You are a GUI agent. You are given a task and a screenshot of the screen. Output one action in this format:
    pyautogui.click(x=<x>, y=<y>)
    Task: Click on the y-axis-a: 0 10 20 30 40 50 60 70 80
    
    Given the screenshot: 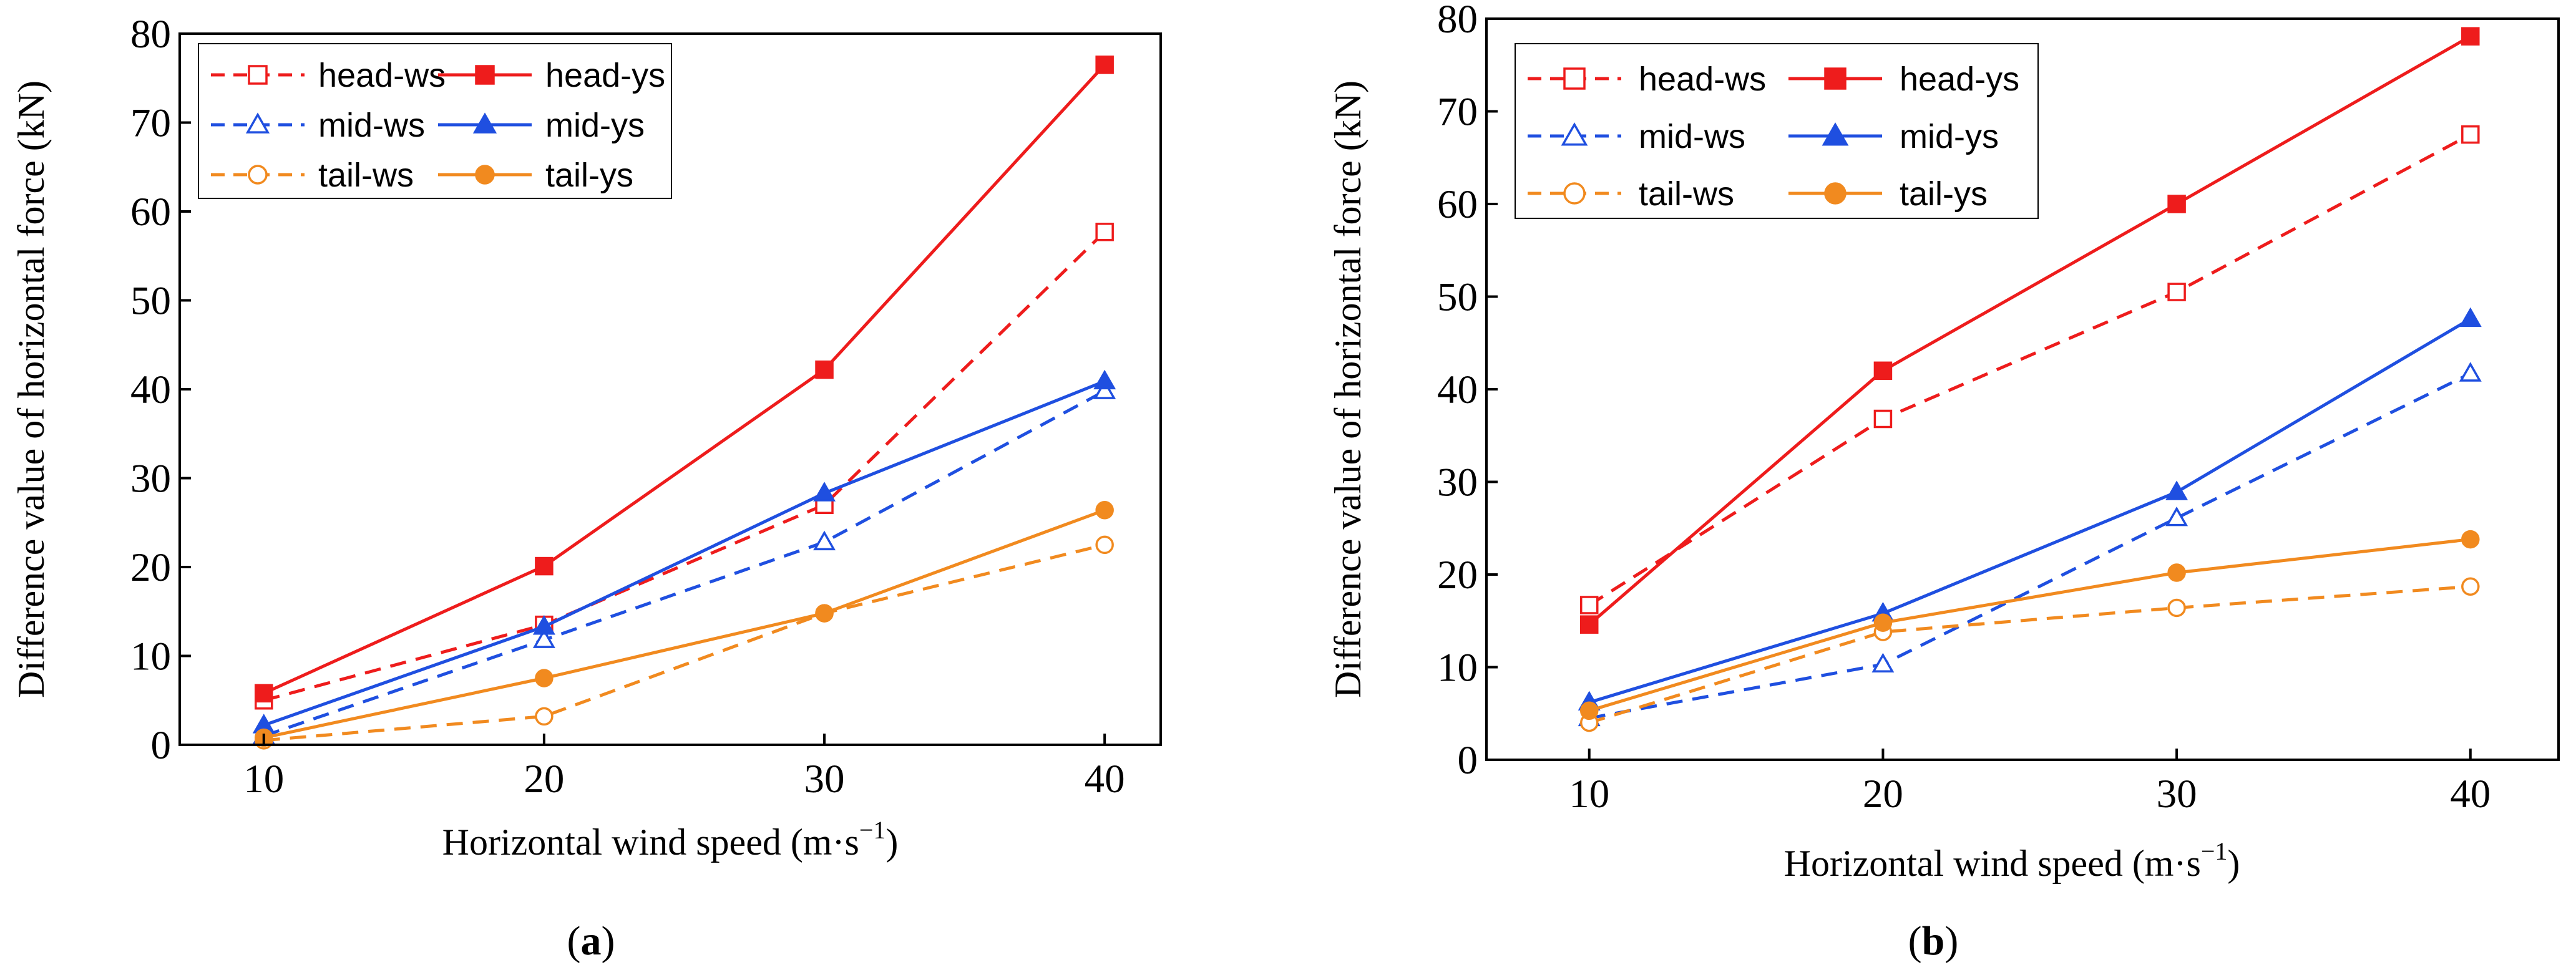 What is the action you would take?
    pyautogui.click(x=160, y=390)
    